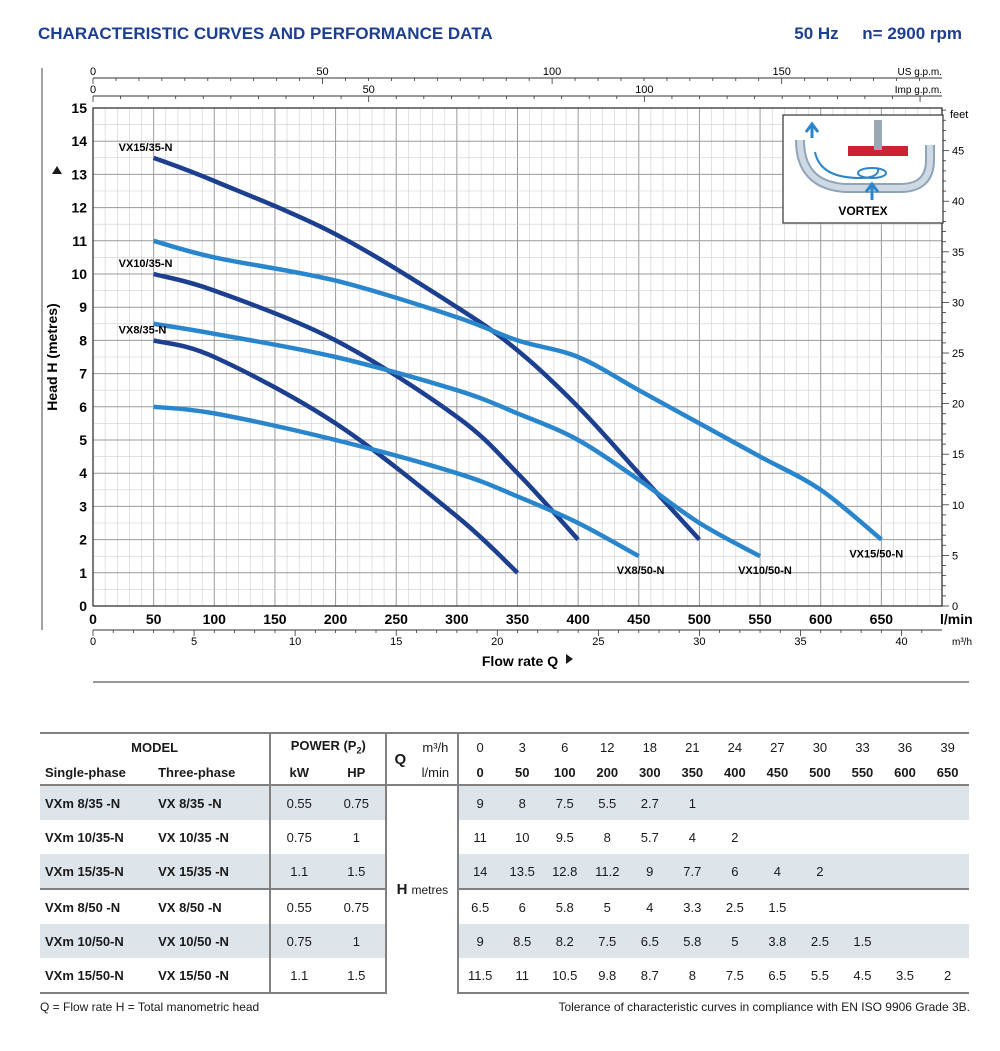 The image size is (1000, 1051). I want to click on lmin-cell: 400, so click(735, 772).